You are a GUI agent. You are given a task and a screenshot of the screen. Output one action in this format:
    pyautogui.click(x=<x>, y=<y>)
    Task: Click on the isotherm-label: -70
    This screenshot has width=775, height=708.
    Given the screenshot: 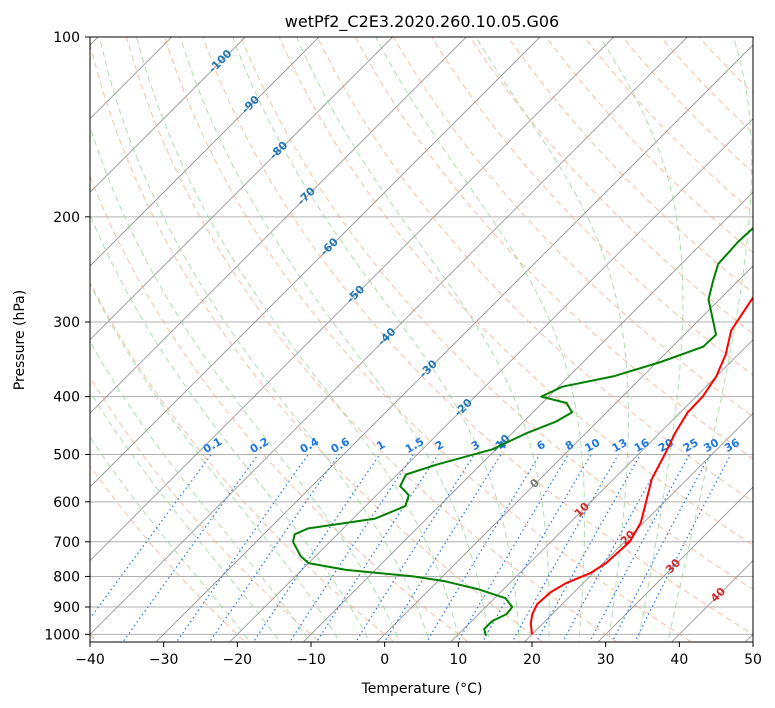 What is the action you would take?
    pyautogui.click(x=306, y=195)
    